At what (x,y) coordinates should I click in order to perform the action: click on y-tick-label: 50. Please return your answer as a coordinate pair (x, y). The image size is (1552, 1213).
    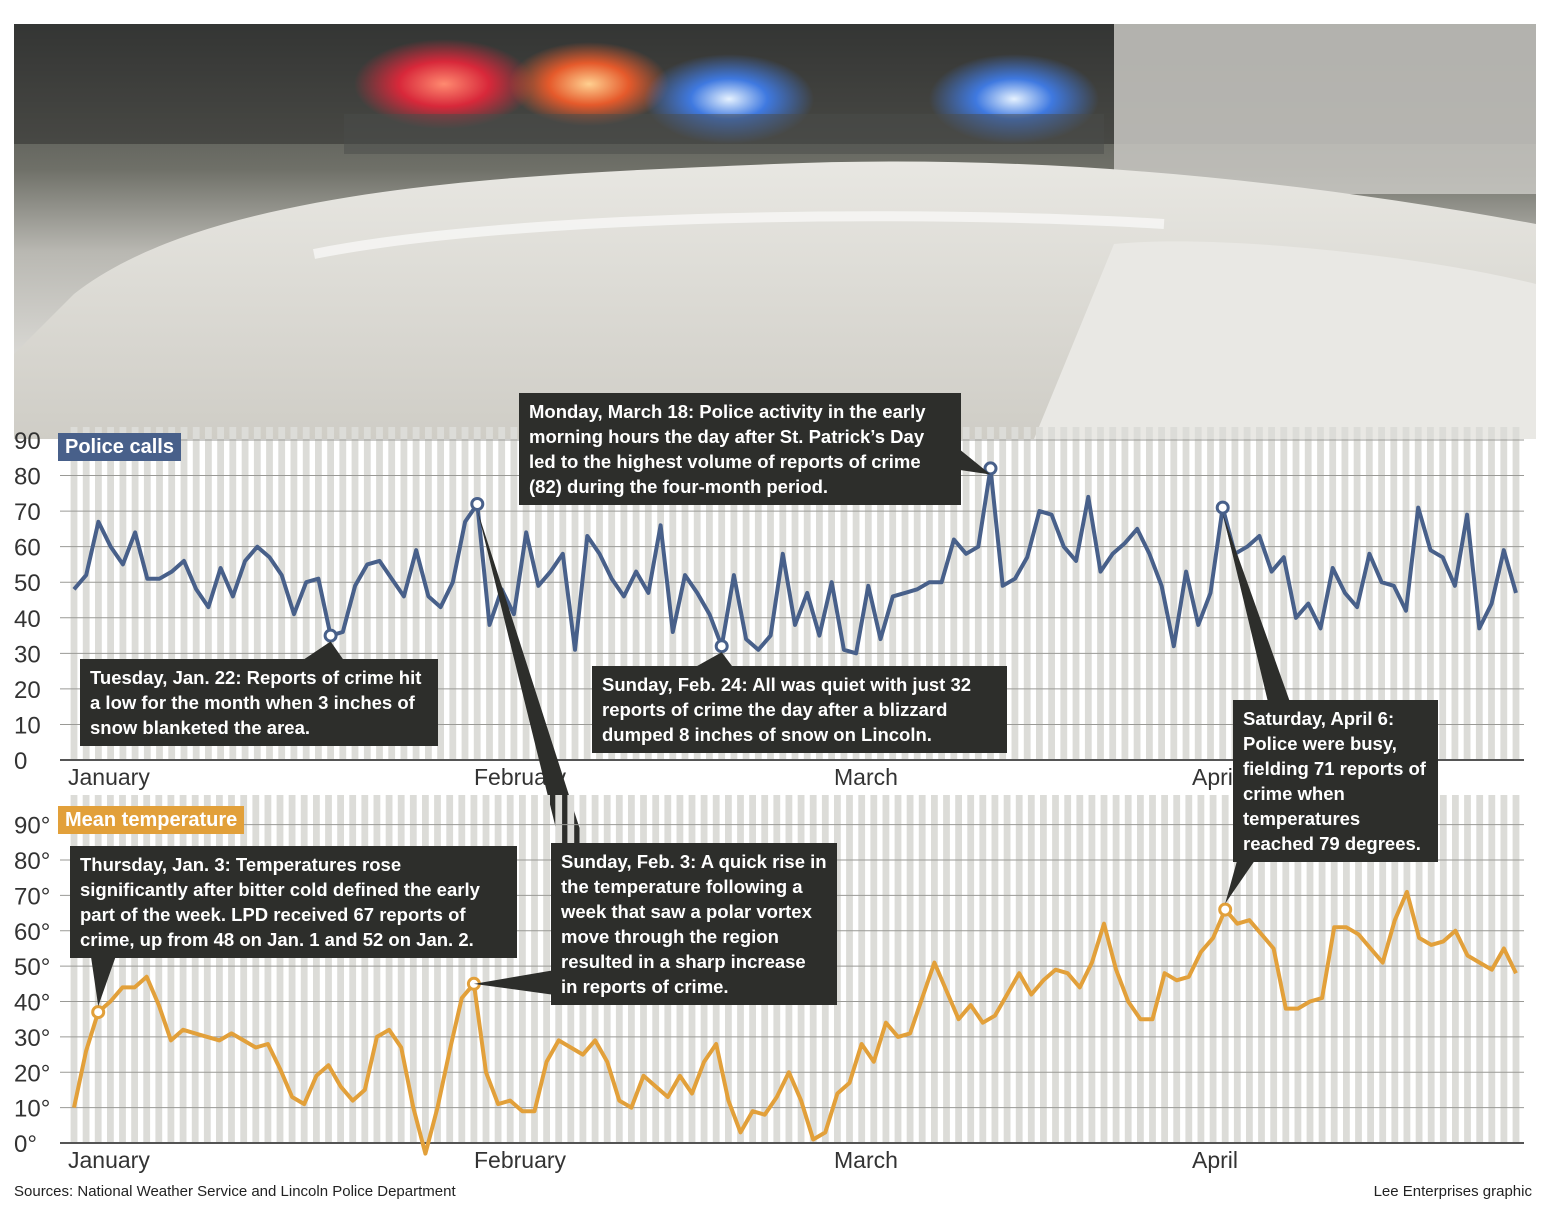
    Looking at the image, I should click on (27, 583).